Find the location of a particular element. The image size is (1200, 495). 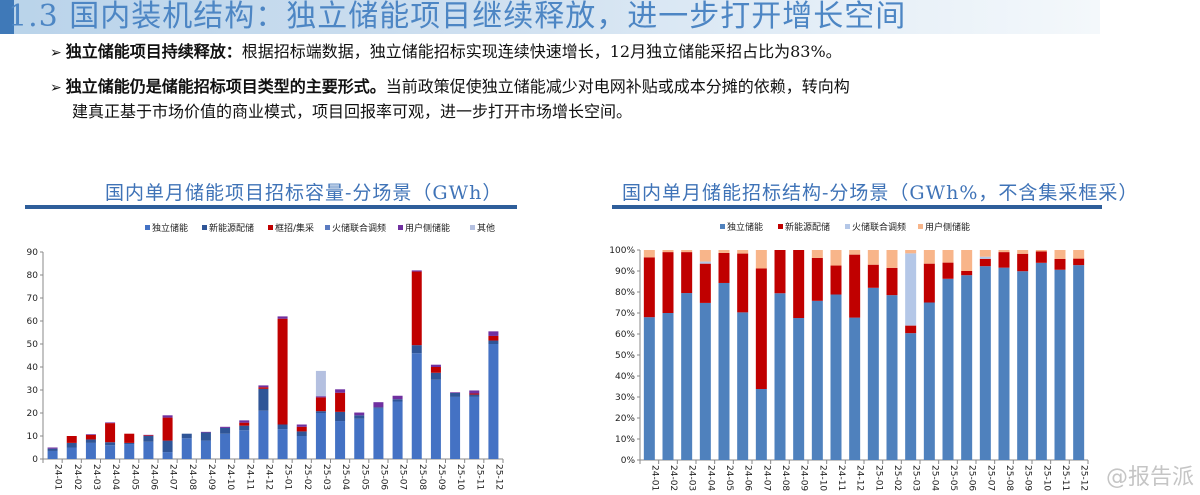

x-tick-label-1-24-03: 24-03 is located at coordinates (692, 478).